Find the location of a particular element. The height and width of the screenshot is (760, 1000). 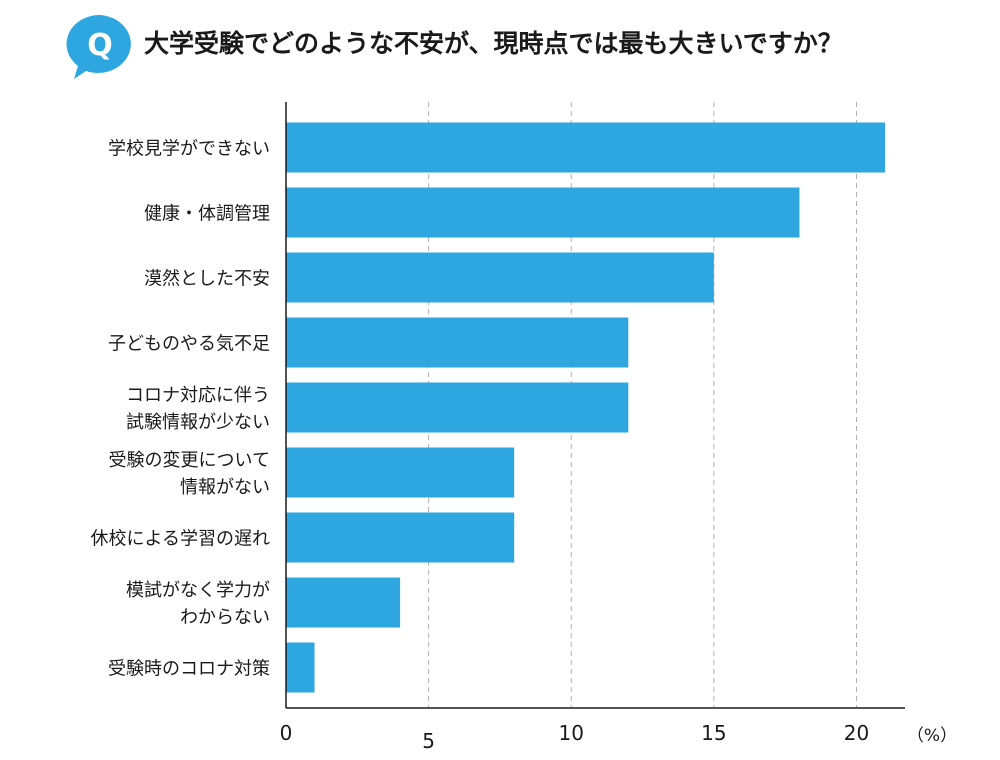

category-label: 試験情報が少ない is located at coordinates (198, 422).